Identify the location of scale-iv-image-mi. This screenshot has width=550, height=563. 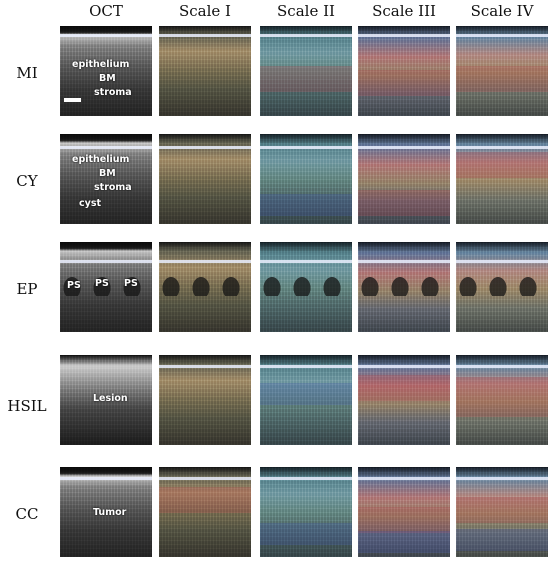
(502, 71).